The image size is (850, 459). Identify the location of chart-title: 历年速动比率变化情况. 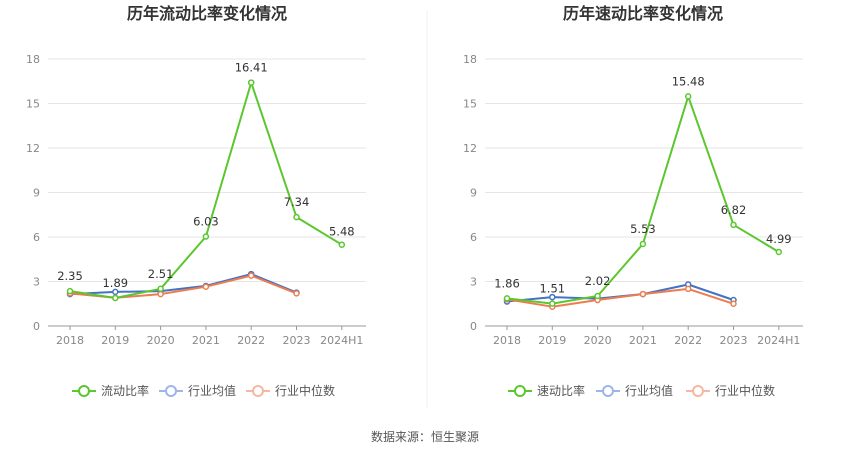
(643, 13).